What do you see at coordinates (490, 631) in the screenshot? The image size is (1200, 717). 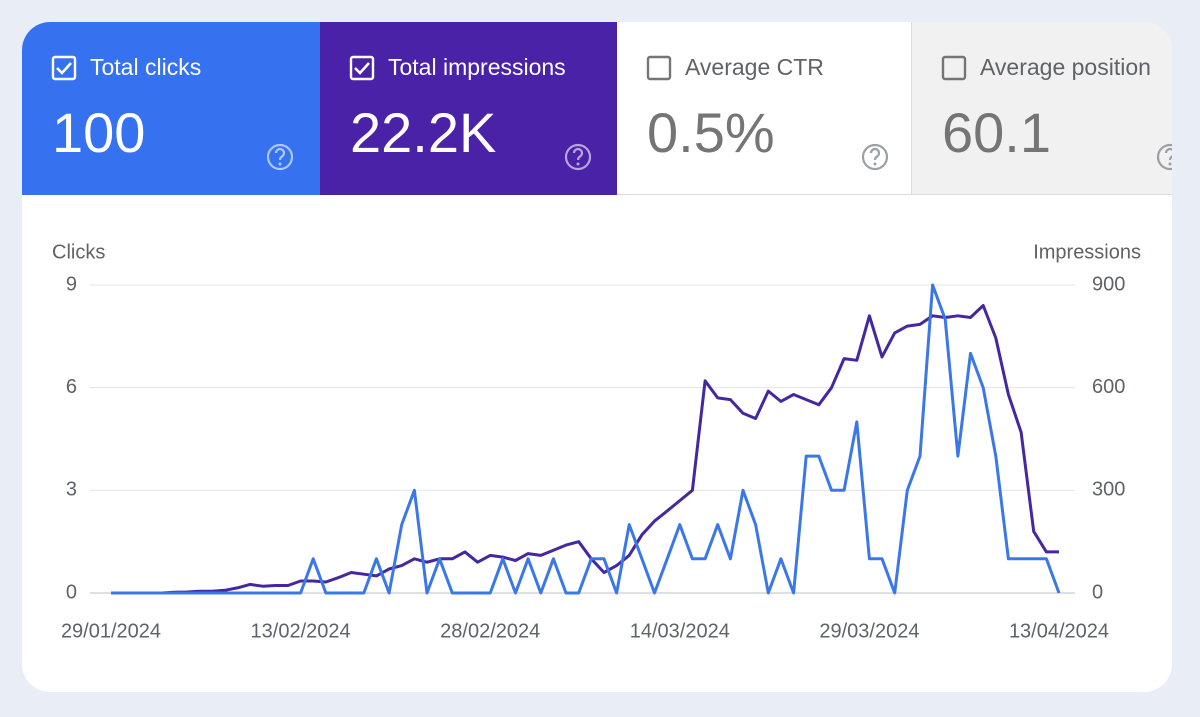 I see `x-tick-label: 28/02/2024` at bounding box center [490, 631].